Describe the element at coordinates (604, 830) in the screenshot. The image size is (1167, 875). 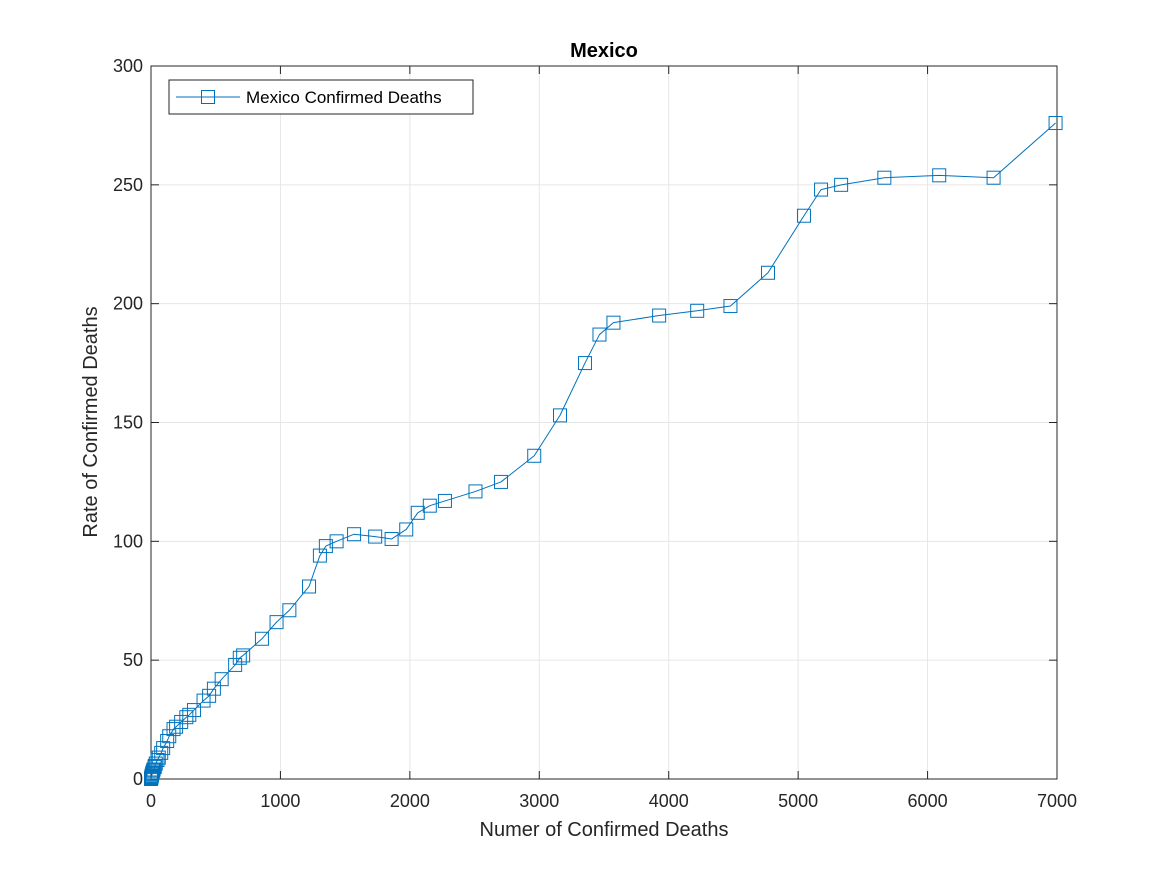
I see `x-axis-label: Numer of Confirmed Deaths` at that location.